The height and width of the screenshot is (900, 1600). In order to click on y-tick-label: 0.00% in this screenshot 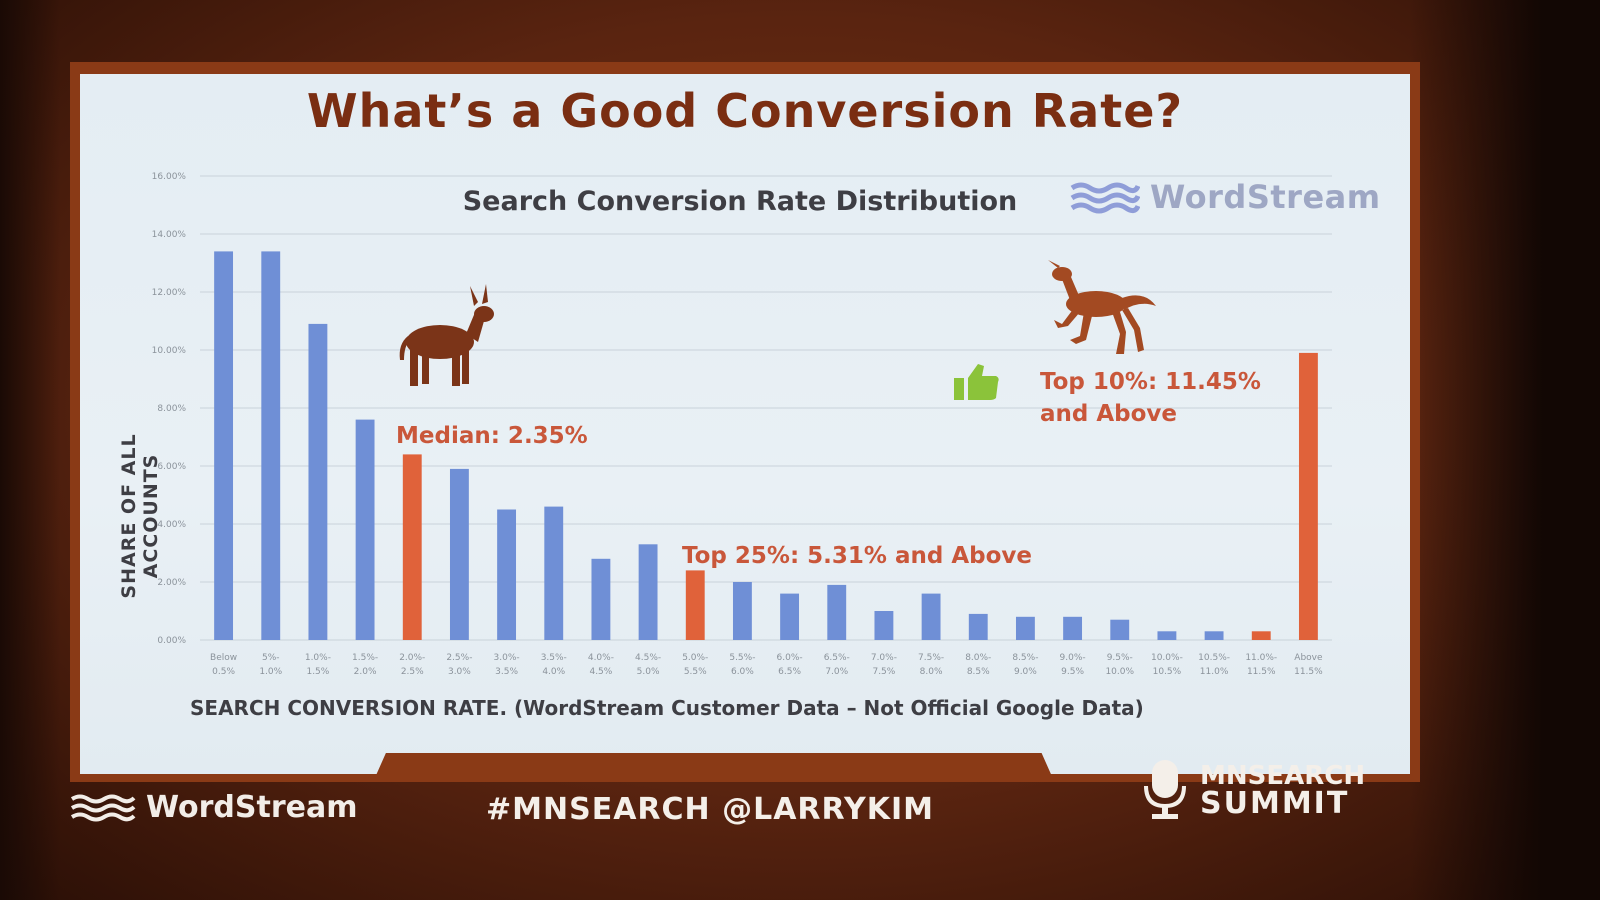, I will do `click(171, 641)`.